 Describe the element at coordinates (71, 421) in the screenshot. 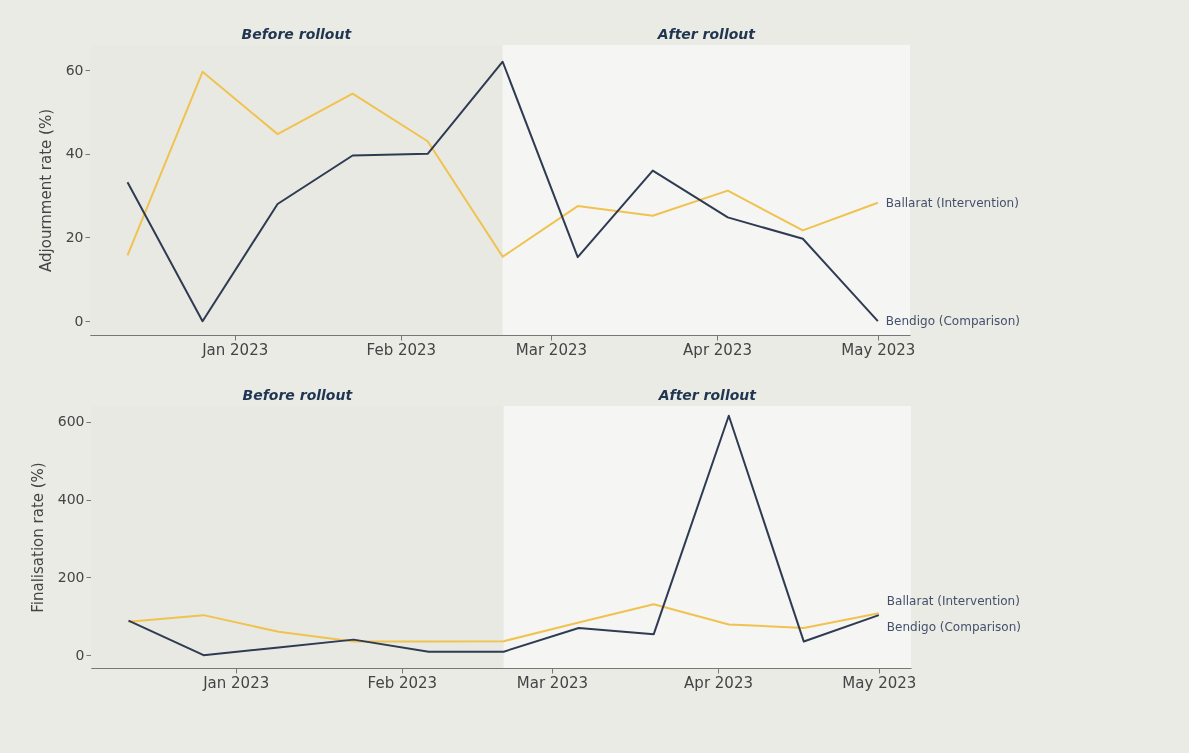

I see `y-tick-label: 600` at that location.